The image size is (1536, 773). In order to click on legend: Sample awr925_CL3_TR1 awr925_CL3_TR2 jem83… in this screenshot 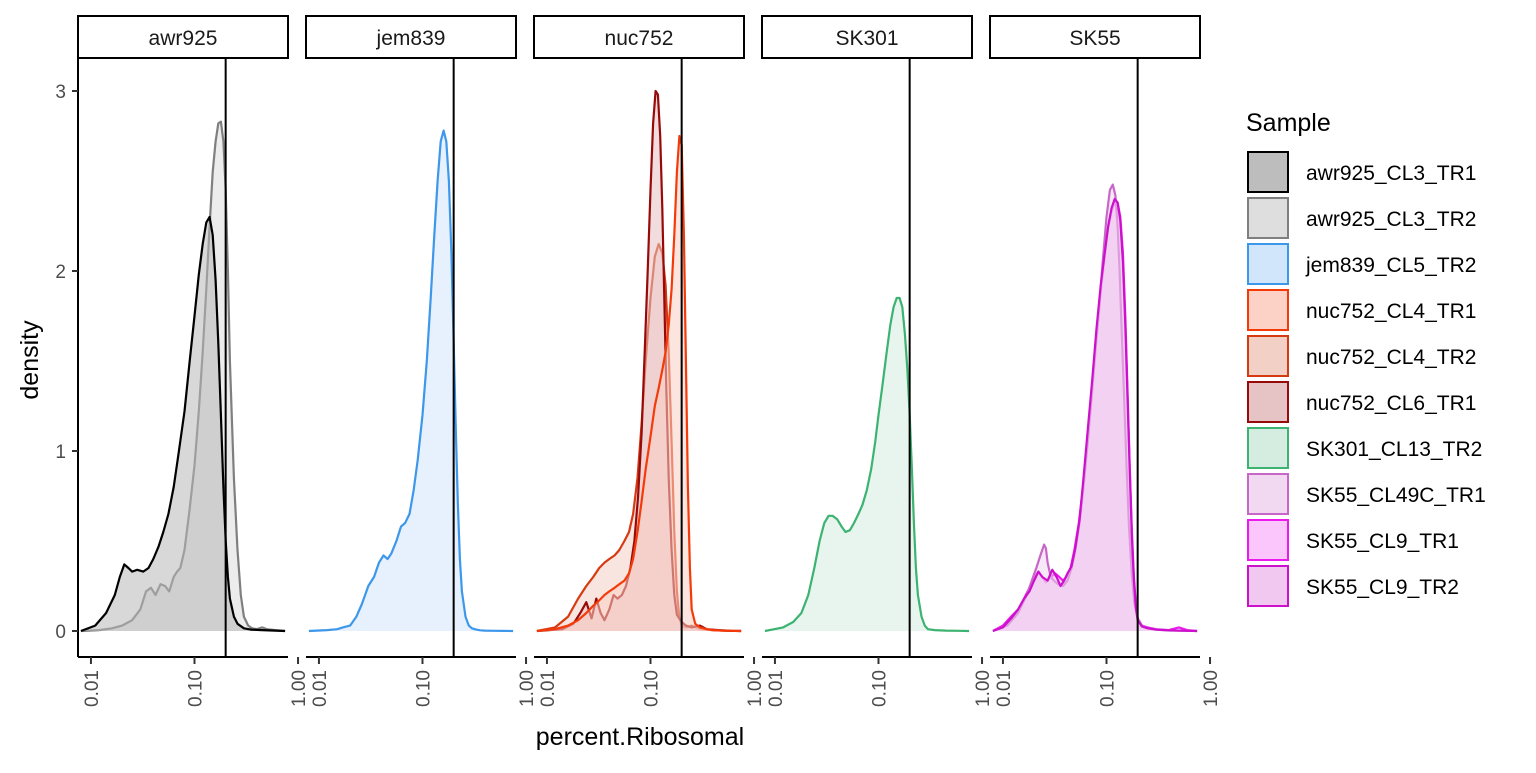, I will do `click(1366, 358)`.